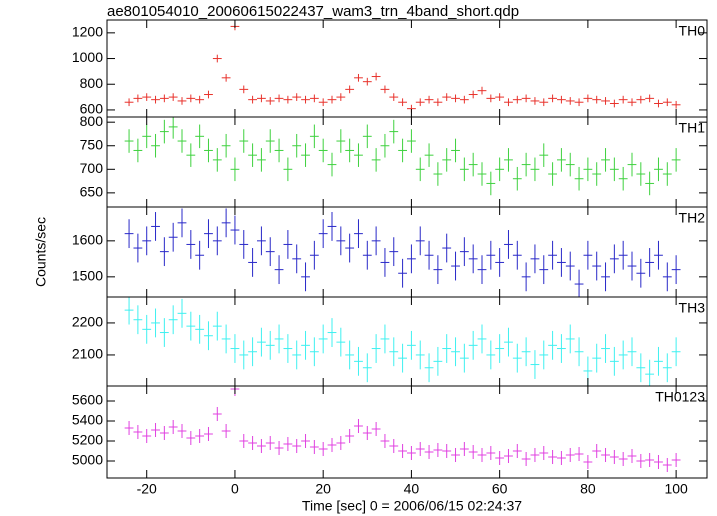  I want to click on panel-label: TH3, so click(692, 308).